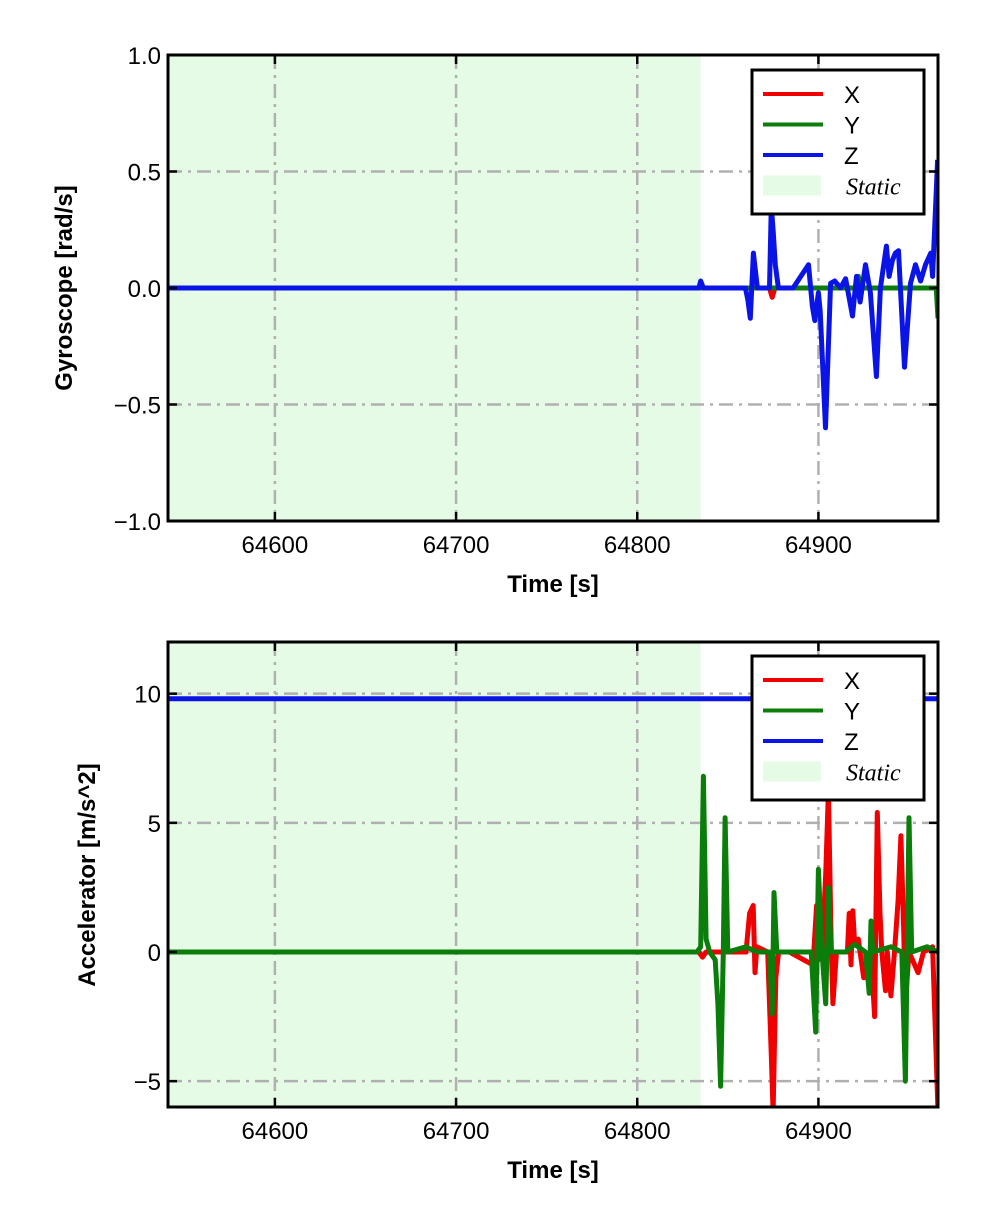 The width and height of the screenshot is (992, 1228). What do you see at coordinates (147, 1082) in the screenshot?
I see `y-tick-label: −5` at bounding box center [147, 1082].